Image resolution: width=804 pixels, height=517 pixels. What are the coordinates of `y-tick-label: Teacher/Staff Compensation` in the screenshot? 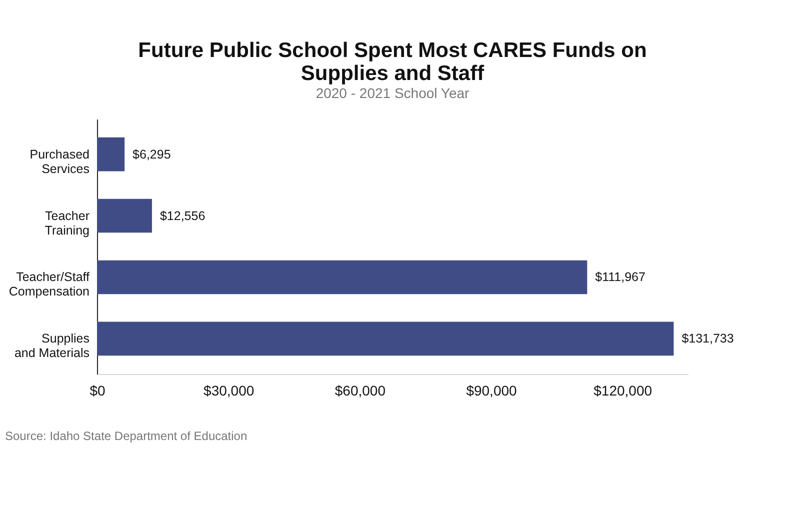 It's located at (49, 284).